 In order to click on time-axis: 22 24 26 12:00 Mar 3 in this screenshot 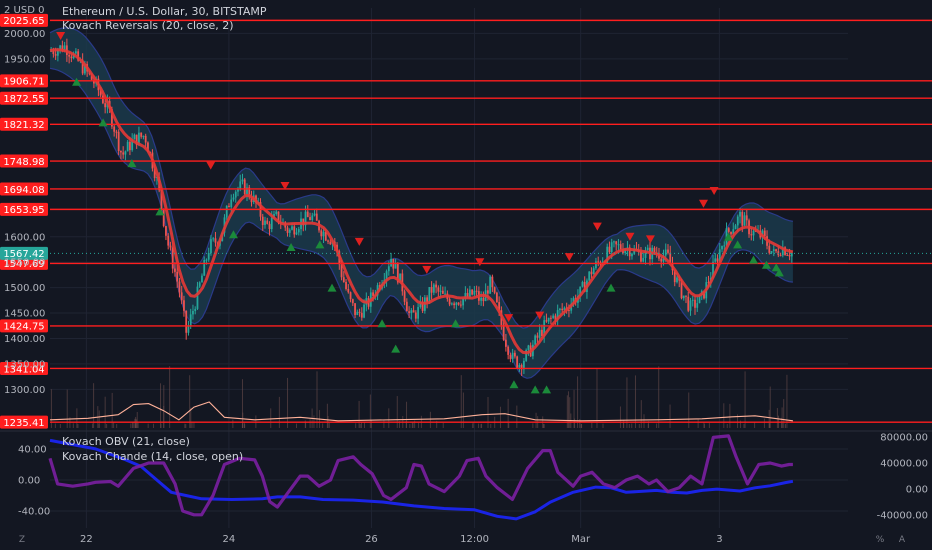, I will do `click(401, 539)`.